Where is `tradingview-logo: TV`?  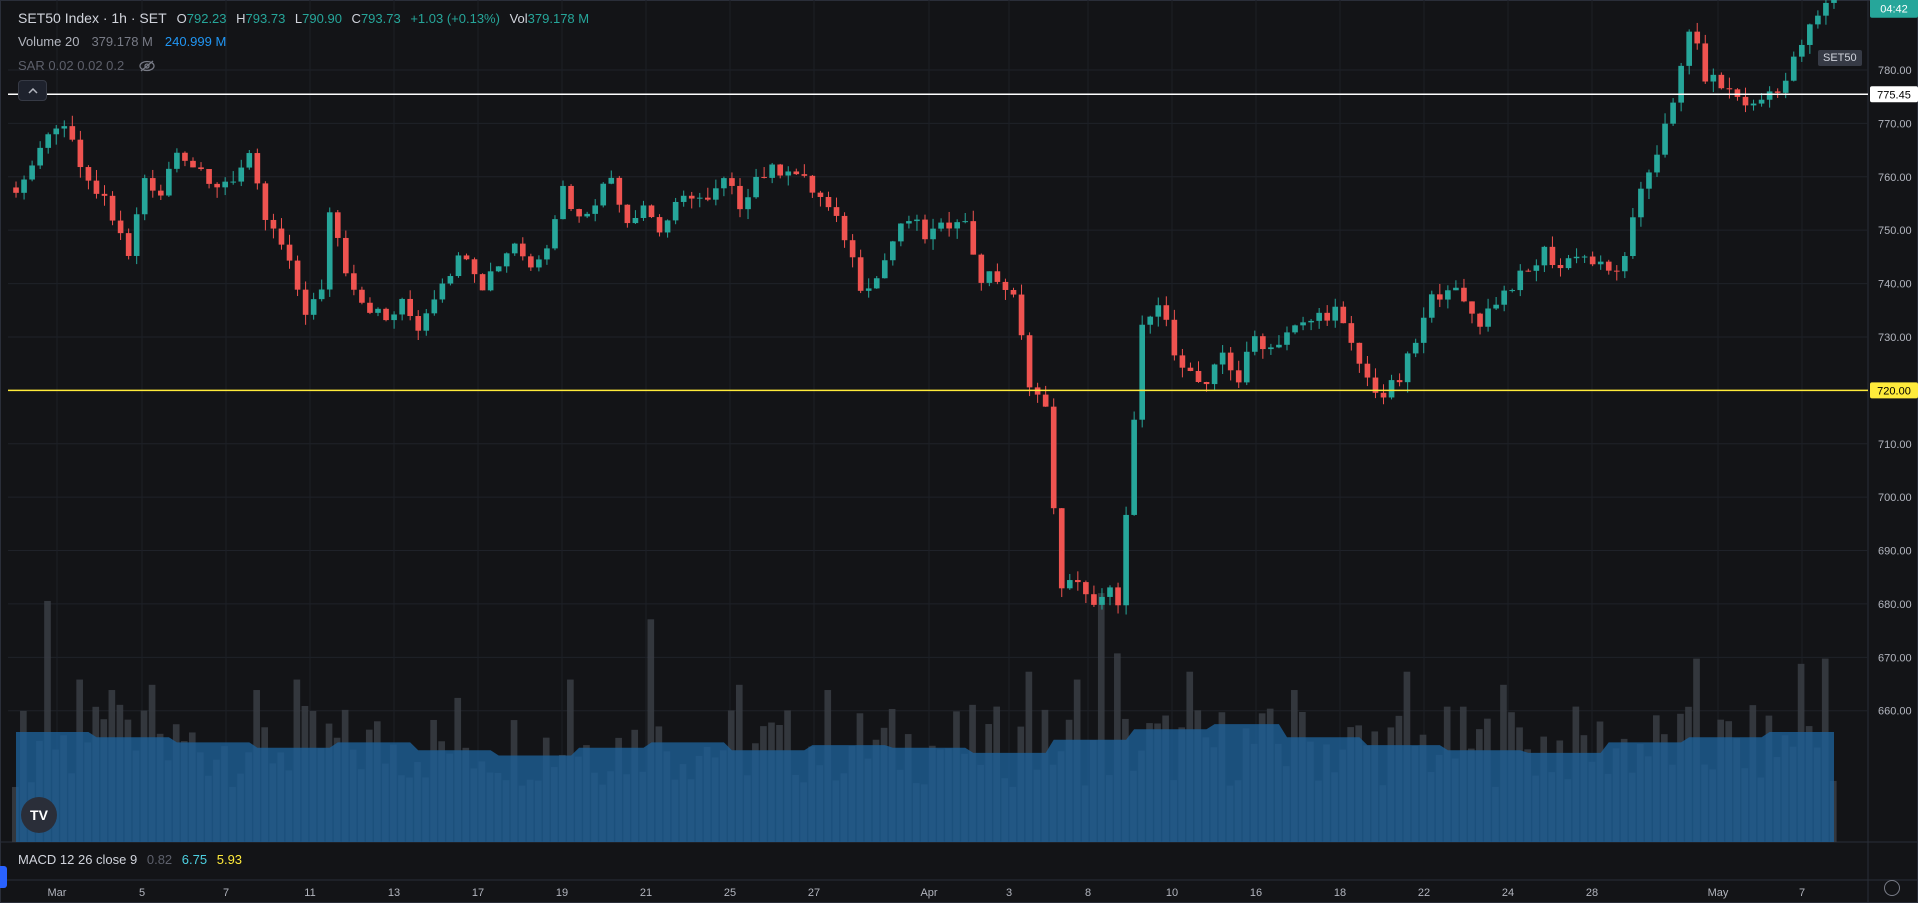 tradingview-logo: TV is located at coordinates (39, 815).